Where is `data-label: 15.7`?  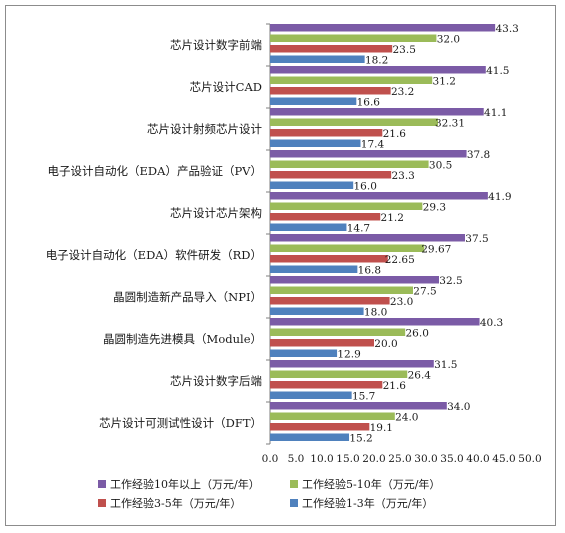 data-label: 15.7 is located at coordinates (363, 396).